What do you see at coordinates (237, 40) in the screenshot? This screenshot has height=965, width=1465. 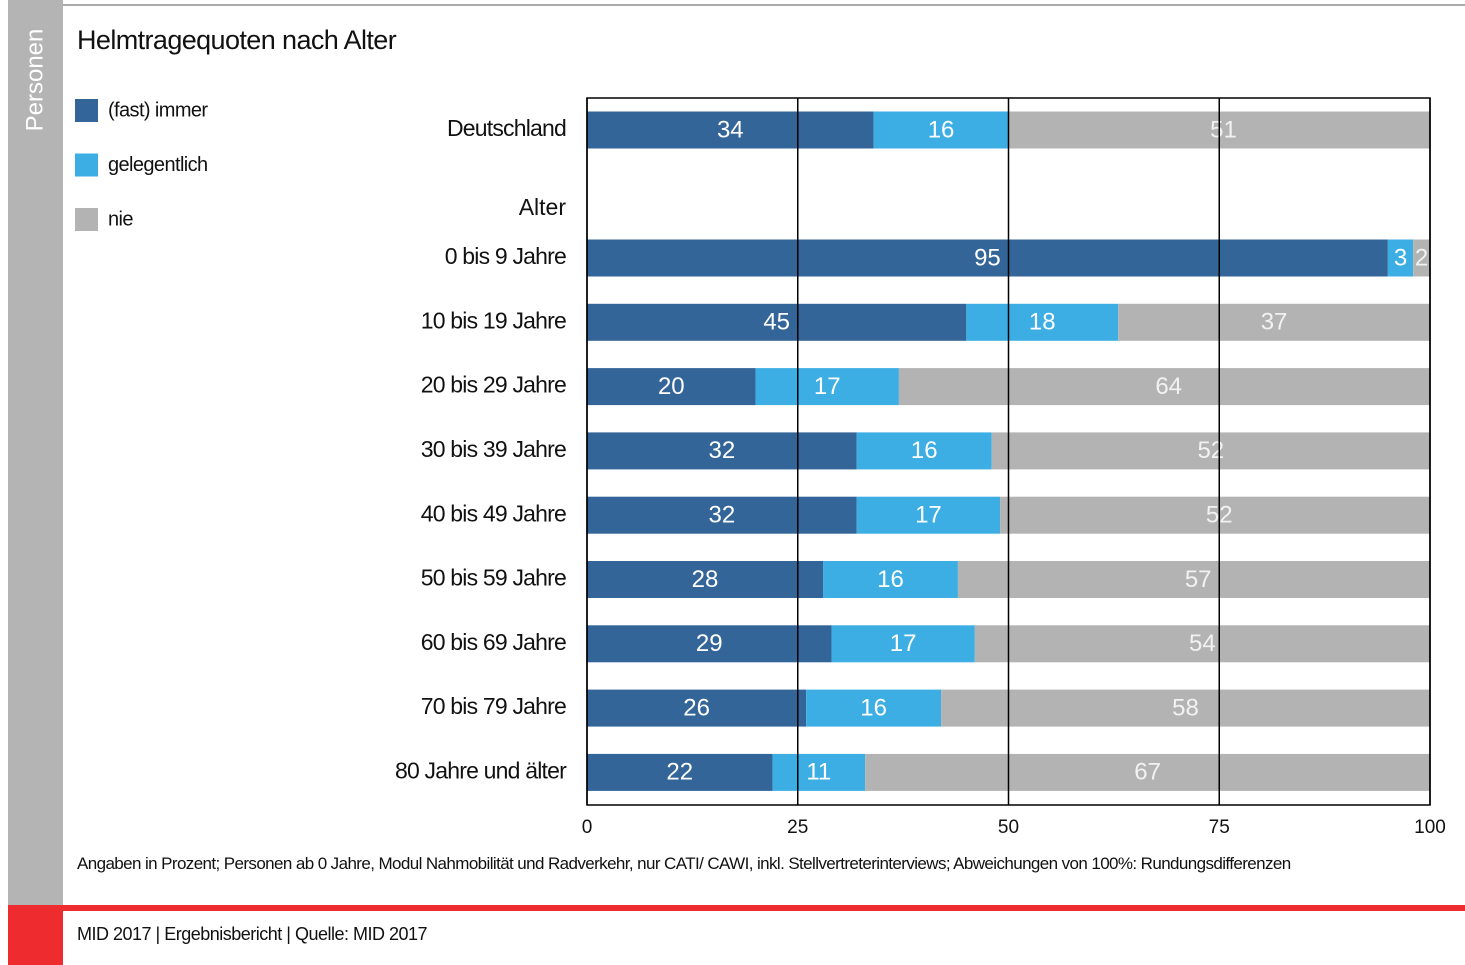 I see `chart-title: Helmtragequoten nach Alter` at bounding box center [237, 40].